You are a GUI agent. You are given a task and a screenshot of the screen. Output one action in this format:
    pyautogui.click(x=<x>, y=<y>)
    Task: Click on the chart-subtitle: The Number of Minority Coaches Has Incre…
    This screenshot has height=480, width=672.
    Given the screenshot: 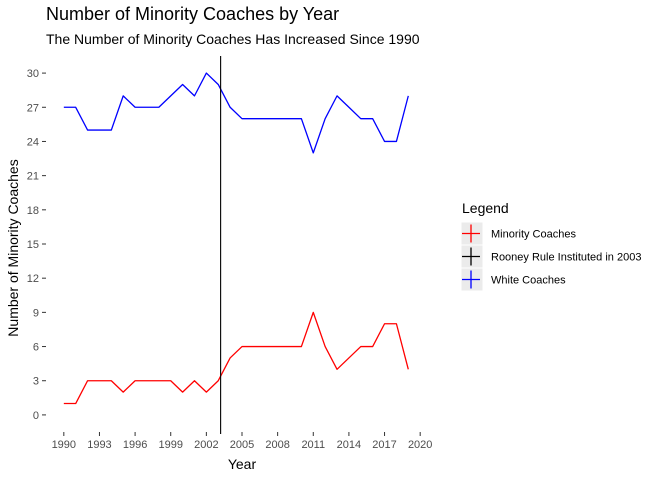 What is the action you would take?
    pyautogui.click(x=233, y=39)
    